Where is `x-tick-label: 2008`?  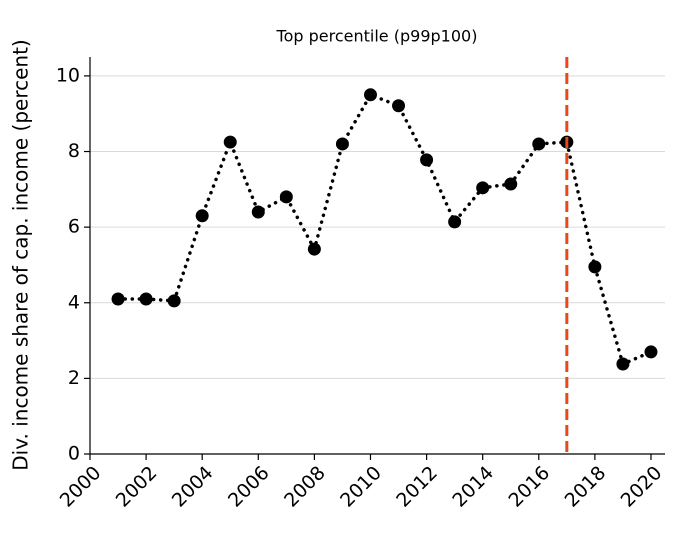 x-tick-label: 2008 is located at coordinates (305, 487).